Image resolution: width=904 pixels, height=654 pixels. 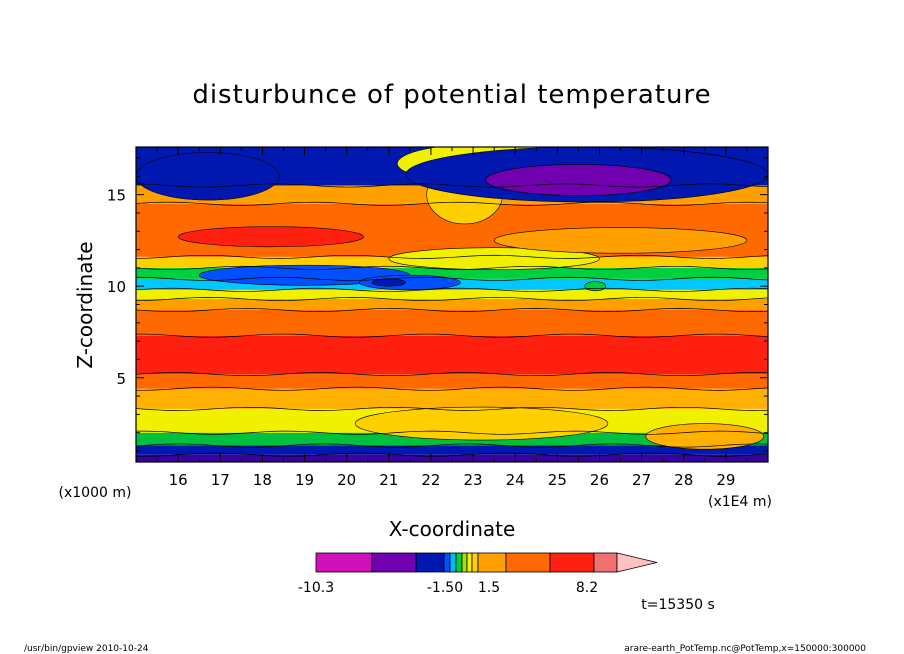 I want to click on x-tick-label: 27, so click(x=641, y=480).